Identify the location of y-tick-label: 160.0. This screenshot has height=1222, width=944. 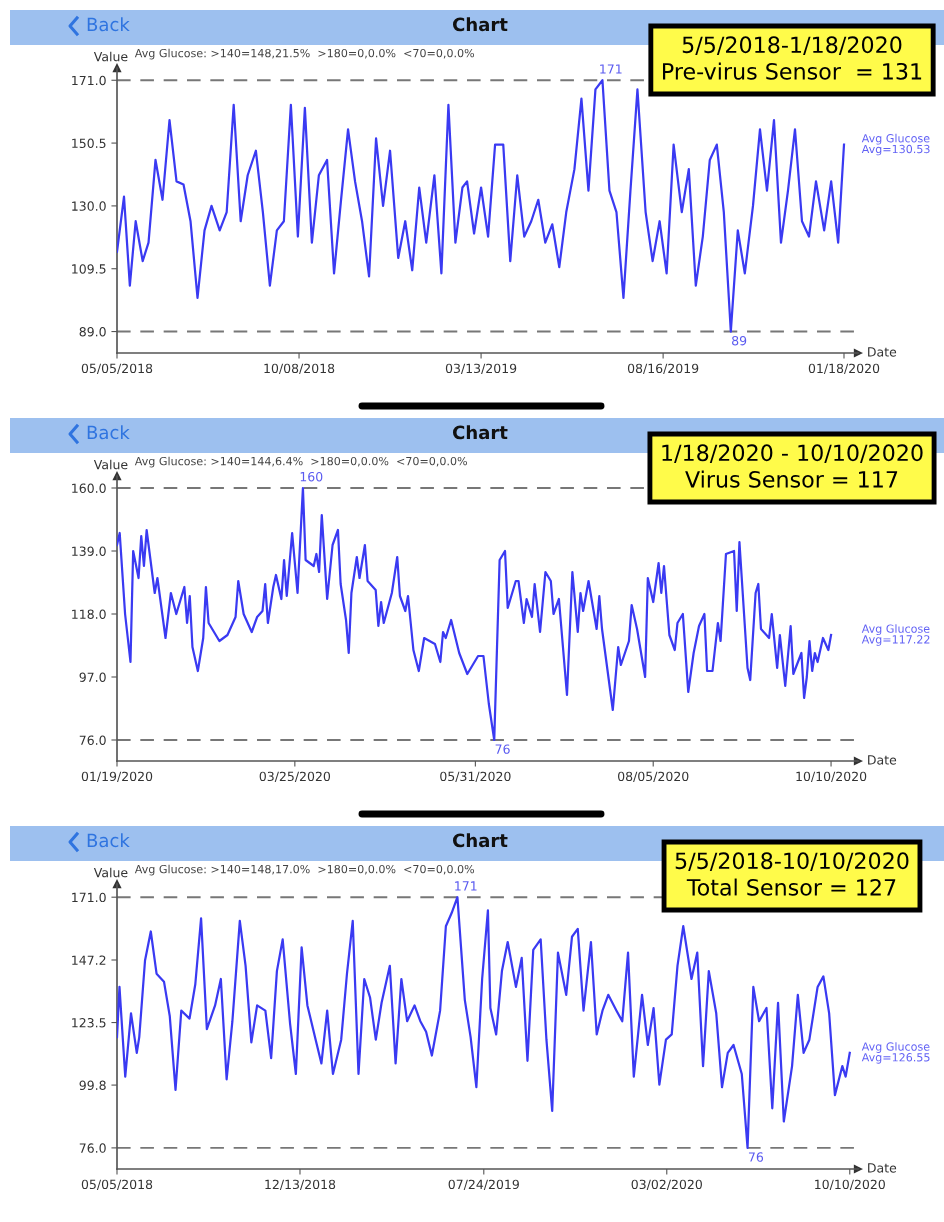
(89, 488).